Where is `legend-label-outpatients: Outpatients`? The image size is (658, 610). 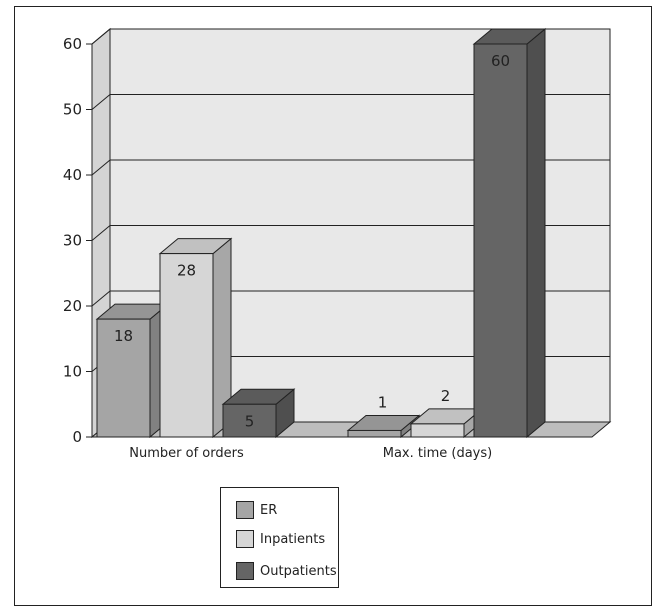
legend-label-outpatients: Outpatients is located at coordinates (298, 571).